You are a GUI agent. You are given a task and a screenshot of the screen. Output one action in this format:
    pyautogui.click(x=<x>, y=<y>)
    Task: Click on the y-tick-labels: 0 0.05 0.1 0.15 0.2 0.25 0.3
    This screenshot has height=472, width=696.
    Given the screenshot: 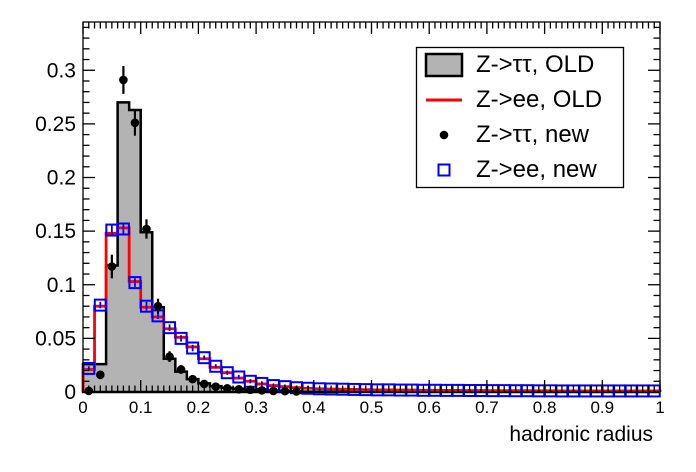 What is the action you would take?
    pyautogui.click(x=55, y=231)
    